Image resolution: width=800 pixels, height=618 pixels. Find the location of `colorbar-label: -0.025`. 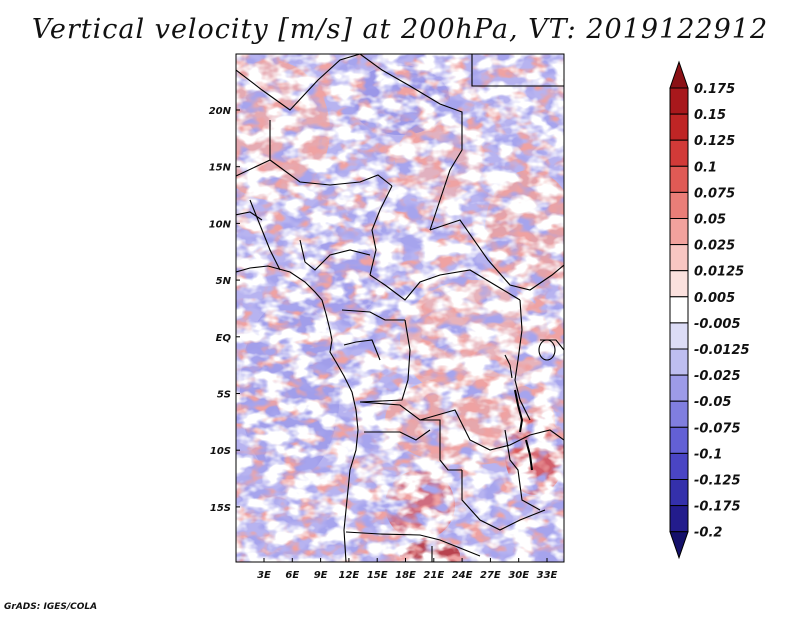

colorbar-label: -0.025 is located at coordinates (717, 376).